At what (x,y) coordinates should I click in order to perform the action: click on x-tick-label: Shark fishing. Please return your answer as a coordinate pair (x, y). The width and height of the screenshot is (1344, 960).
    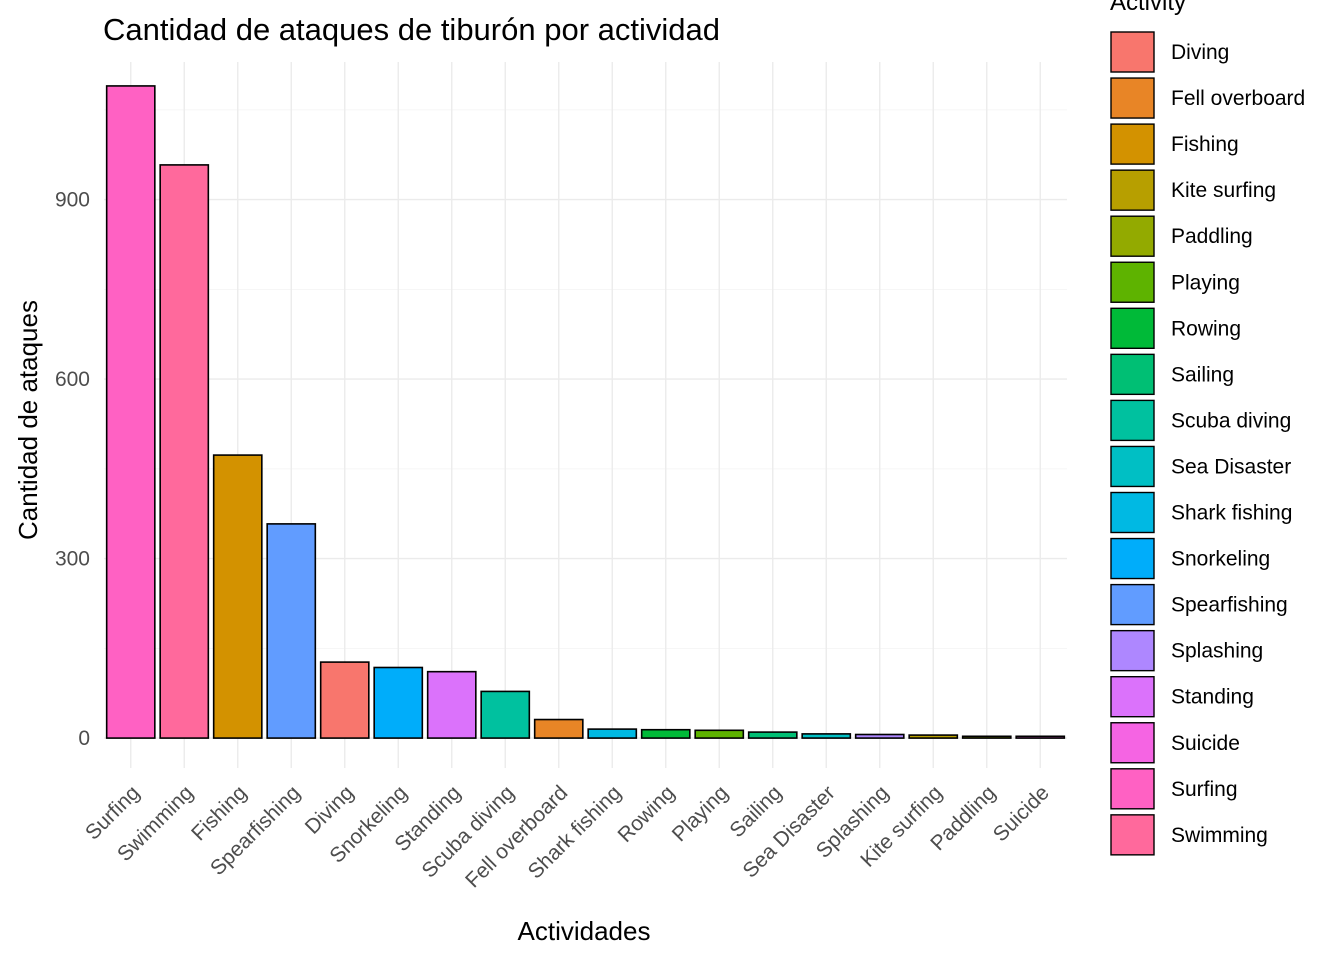
    Looking at the image, I should click on (575, 832).